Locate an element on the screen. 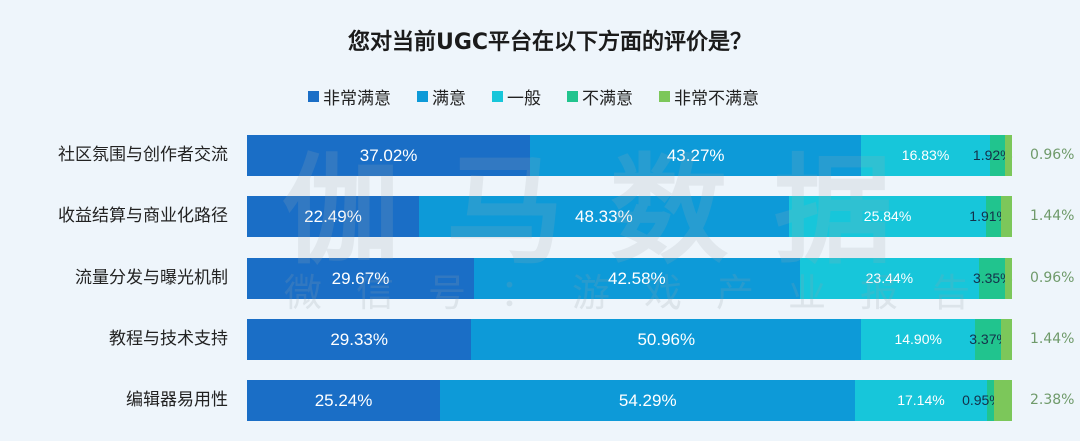 The width and height of the screenshot is (1080, 441). value-label: 25.24% is located at coordinates (343, 400).